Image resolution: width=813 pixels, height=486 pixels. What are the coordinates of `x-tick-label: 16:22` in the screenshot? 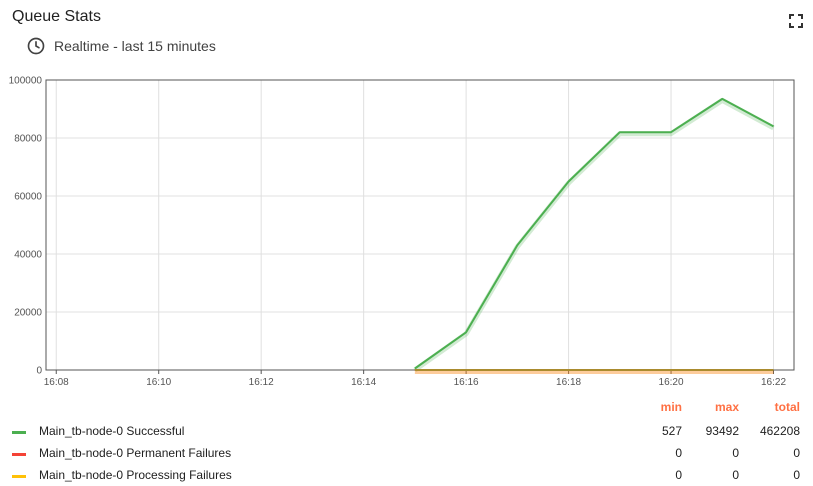 It's located at (773, 382).